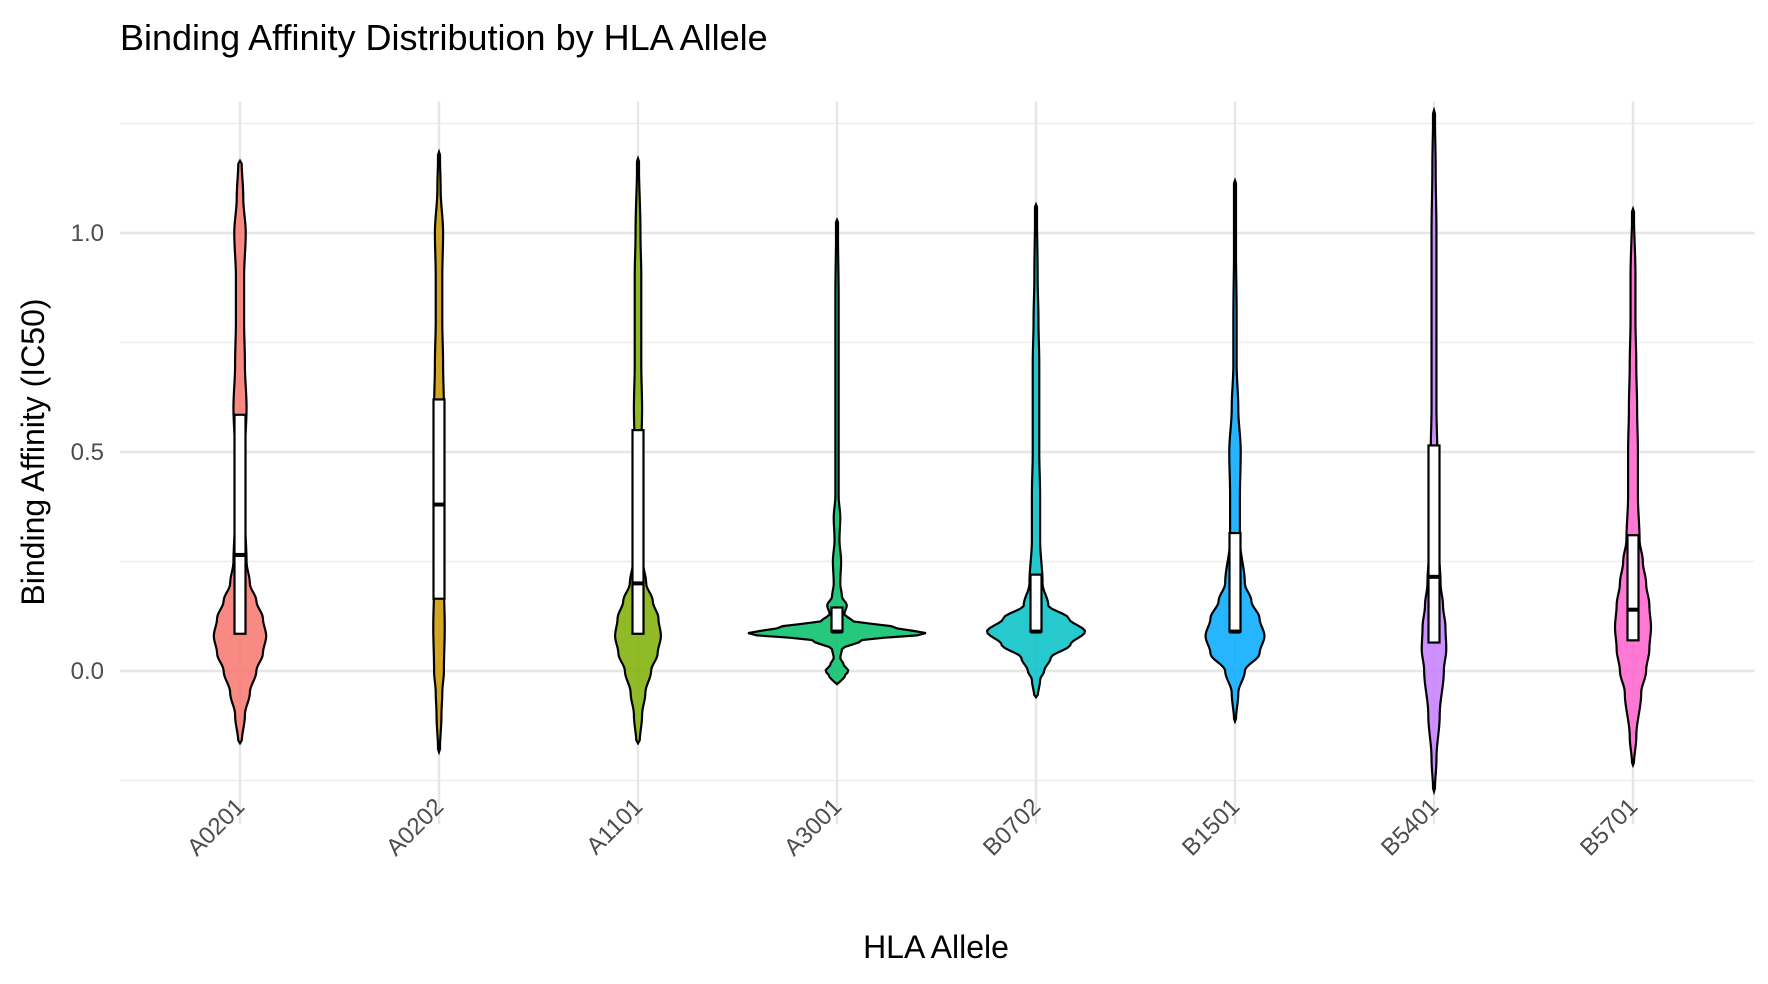  I want to click on x-tick-label-A3001: A3001, so click(813, 827).